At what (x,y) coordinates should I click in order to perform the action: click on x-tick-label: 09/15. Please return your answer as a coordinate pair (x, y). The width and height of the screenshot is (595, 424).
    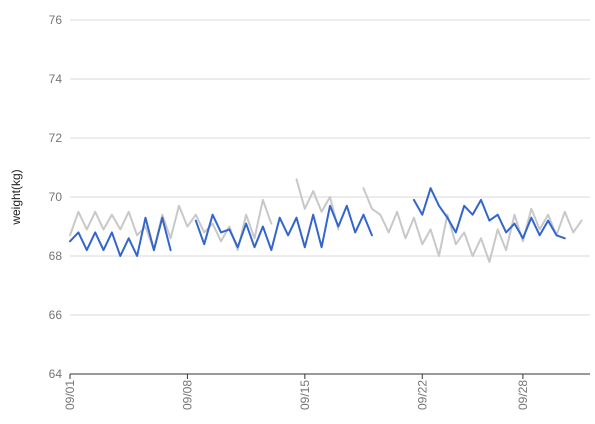
    Looking at the image, I should click on (305, 395).